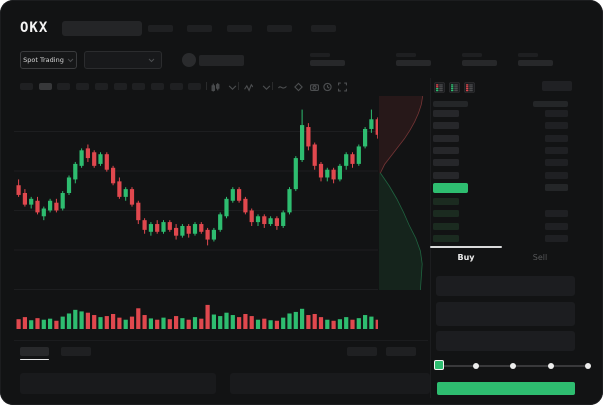  I want to click on tab-buy: Buy, so click(466, 257).